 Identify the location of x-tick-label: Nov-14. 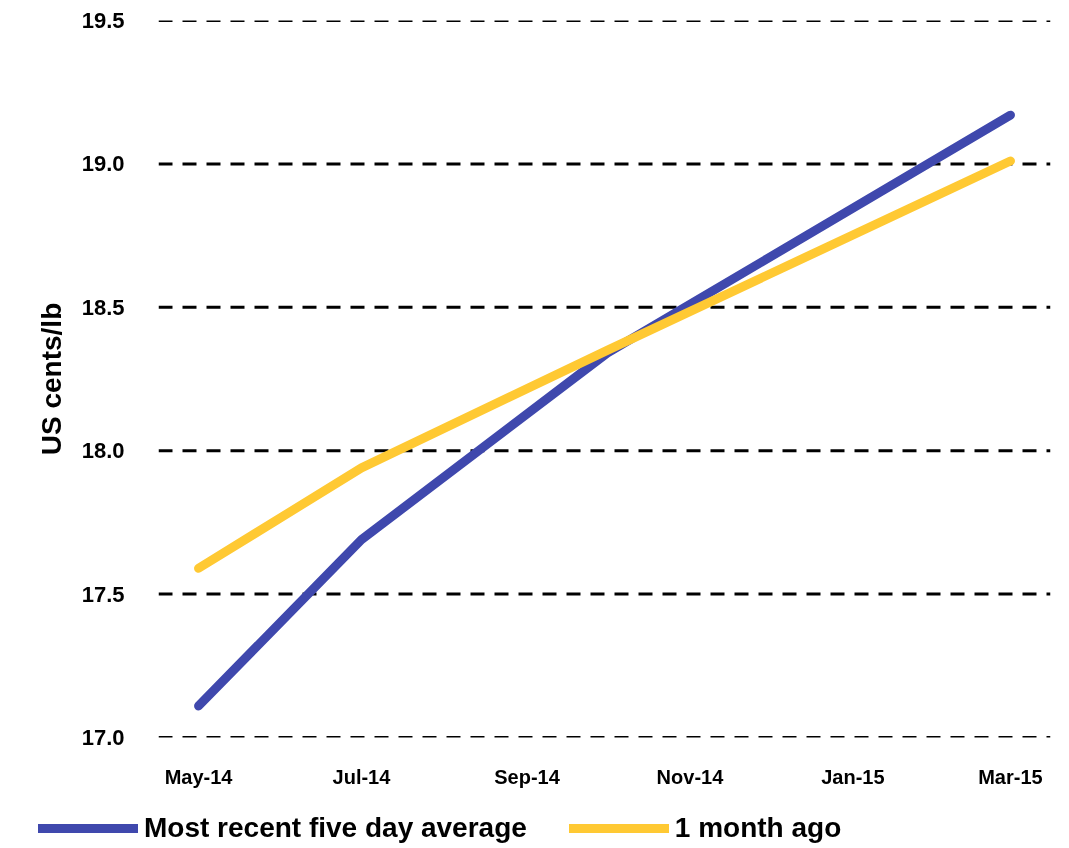
(690, 776).